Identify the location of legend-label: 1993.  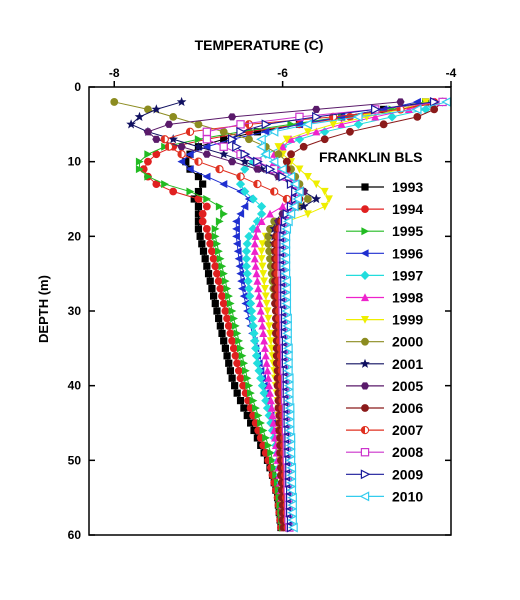
(407, 187).